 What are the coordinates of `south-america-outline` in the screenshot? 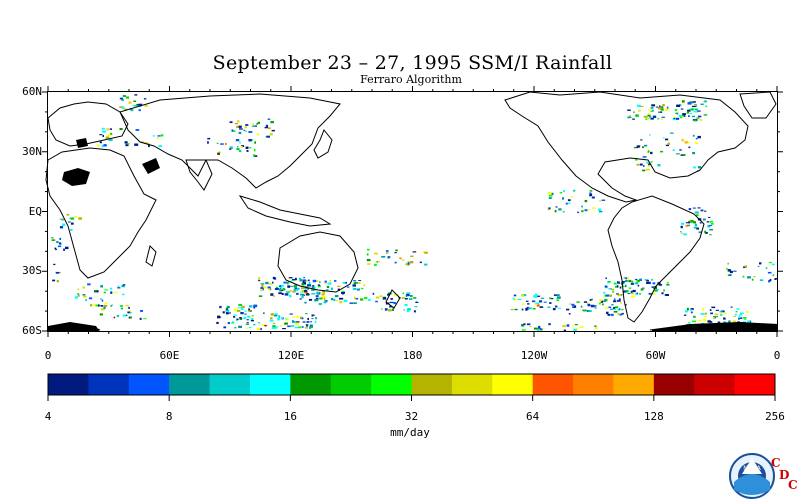 It's located at (656, 259).